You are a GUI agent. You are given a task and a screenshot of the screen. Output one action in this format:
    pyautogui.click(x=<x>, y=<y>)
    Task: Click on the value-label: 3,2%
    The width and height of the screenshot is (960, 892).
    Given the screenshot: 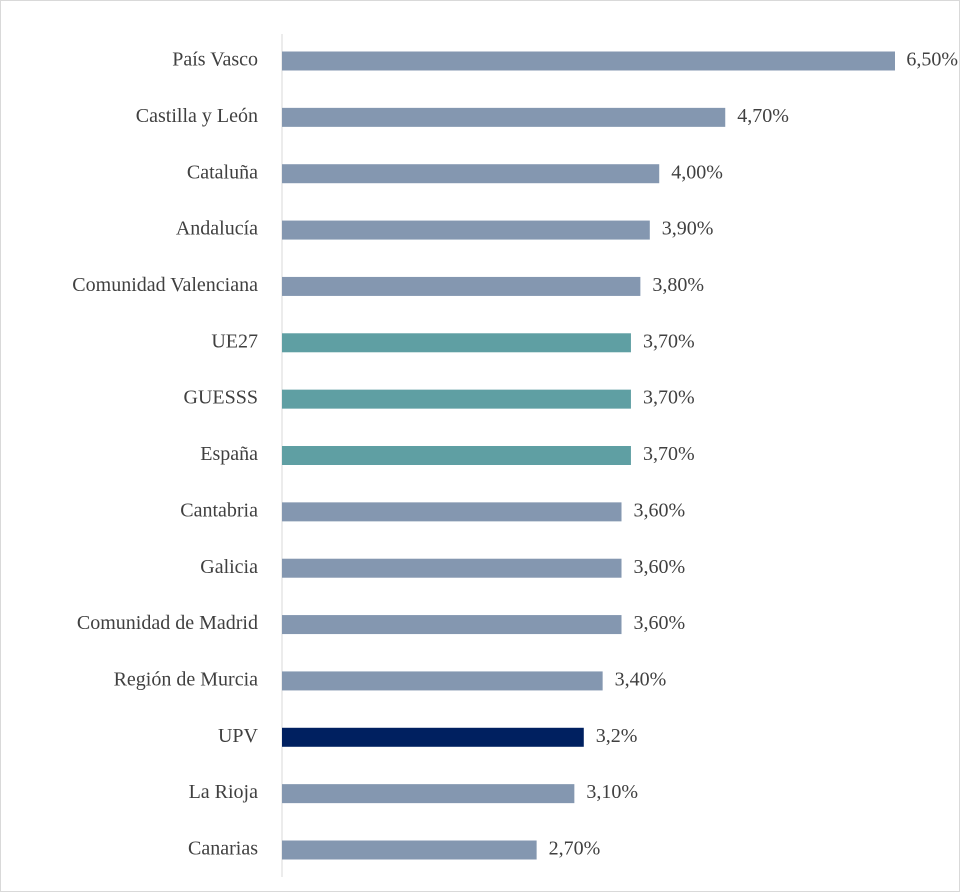 What is the action you would take?
    pyautogui.click(x=617, y=736)
    